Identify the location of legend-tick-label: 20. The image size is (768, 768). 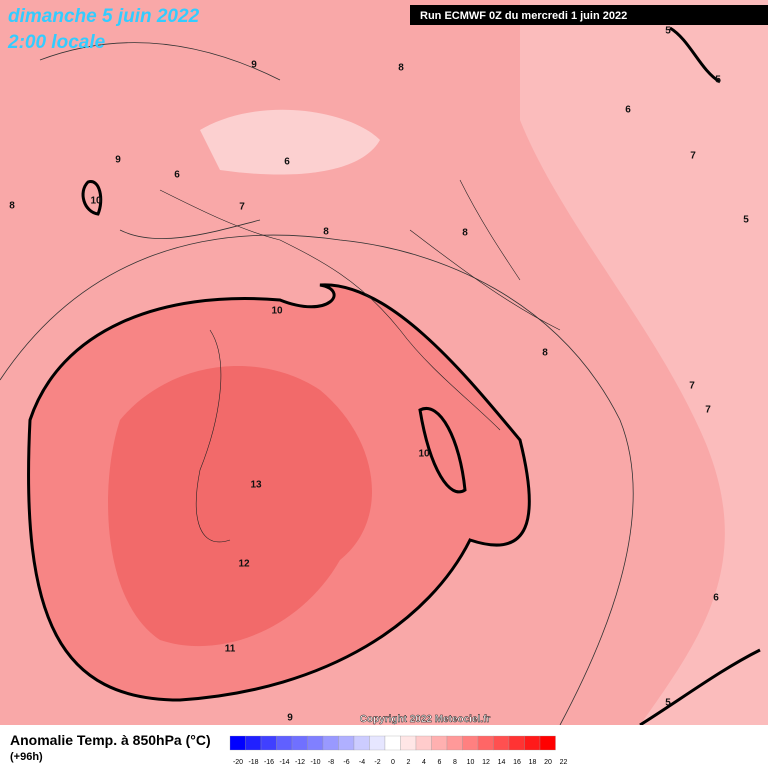
(548, 762).